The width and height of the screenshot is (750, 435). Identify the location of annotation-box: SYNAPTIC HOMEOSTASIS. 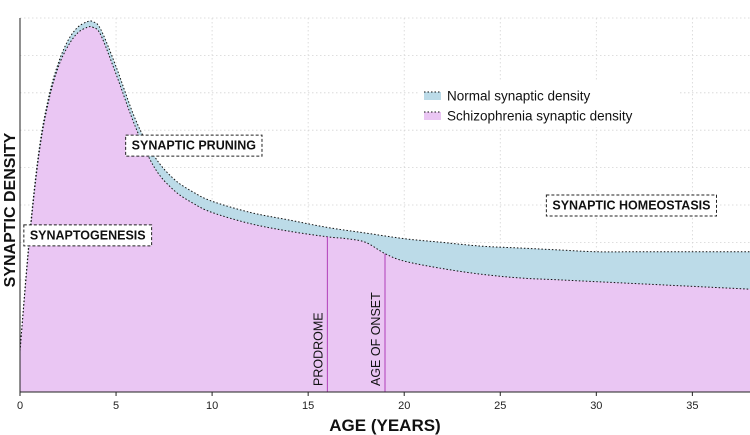
(631, 205).